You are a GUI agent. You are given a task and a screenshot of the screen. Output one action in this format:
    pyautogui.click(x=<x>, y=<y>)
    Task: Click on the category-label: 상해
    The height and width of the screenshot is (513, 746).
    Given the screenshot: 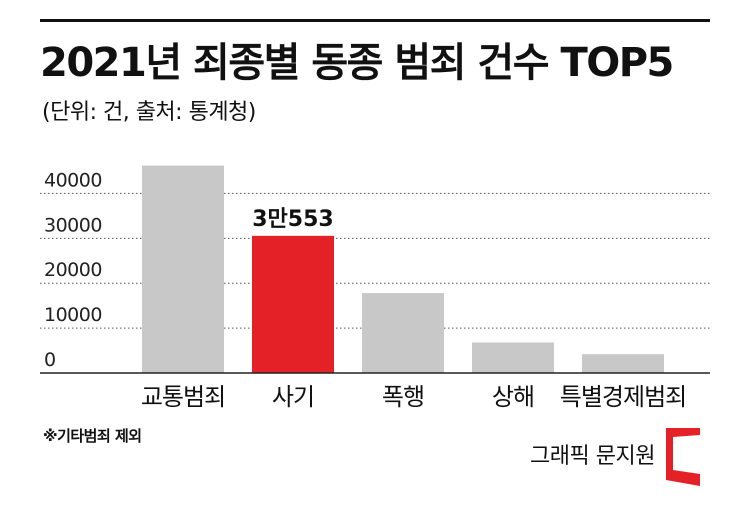 What is the action you would take?
    pyautogui.click(x=513, y=397)
    